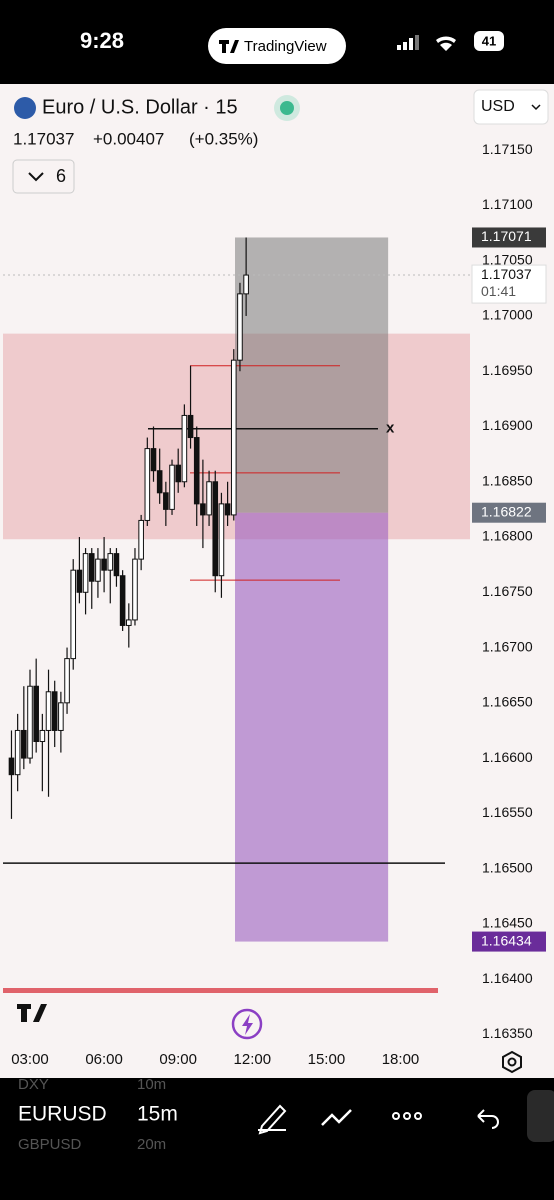 This screenshot has width=554, height=1200. I want to click on undo-icon, so click(488, 1119).